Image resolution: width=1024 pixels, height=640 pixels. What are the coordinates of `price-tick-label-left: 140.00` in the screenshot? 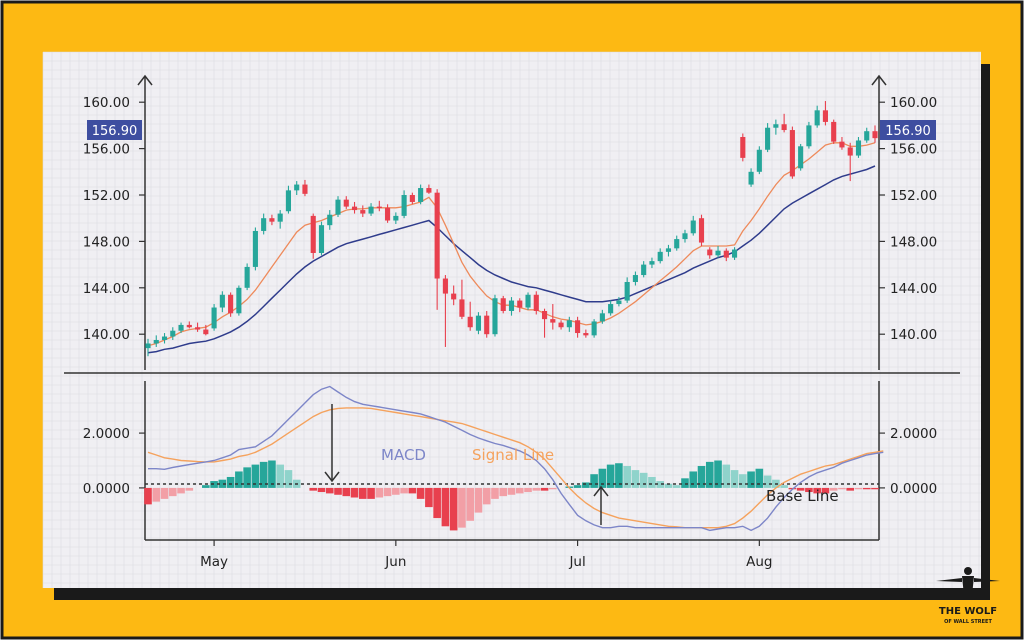 It's located at (106, 335).